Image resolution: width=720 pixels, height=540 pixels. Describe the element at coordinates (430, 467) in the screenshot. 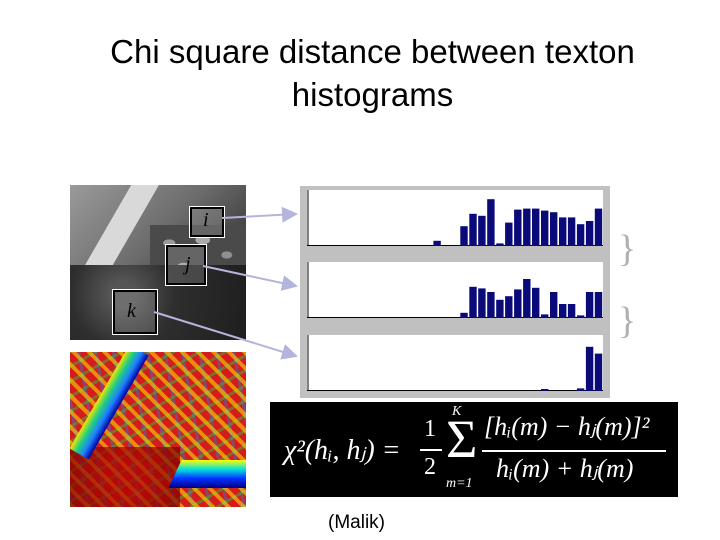

I see `formula-half-denominator: 2` at that location.